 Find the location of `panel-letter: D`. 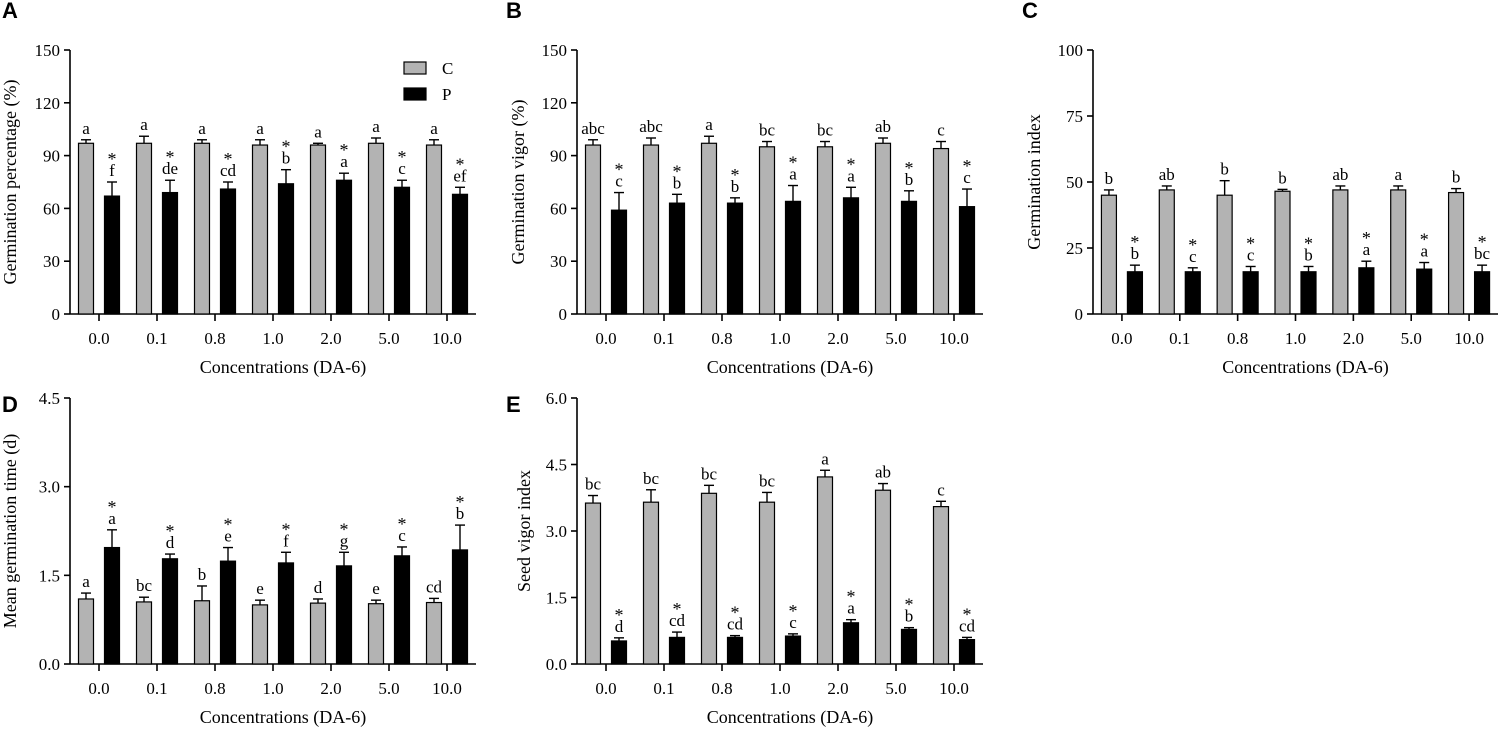

panel-letter: D is located at coordinates (10, 404).